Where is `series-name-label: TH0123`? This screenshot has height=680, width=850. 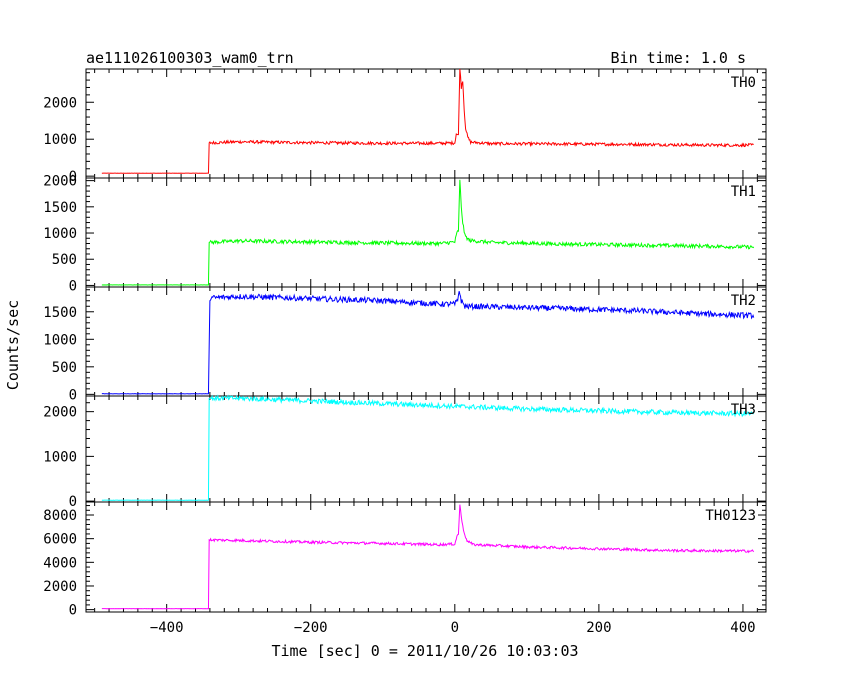 series-name-label: TH0123 is located at coordinates (730, 516).